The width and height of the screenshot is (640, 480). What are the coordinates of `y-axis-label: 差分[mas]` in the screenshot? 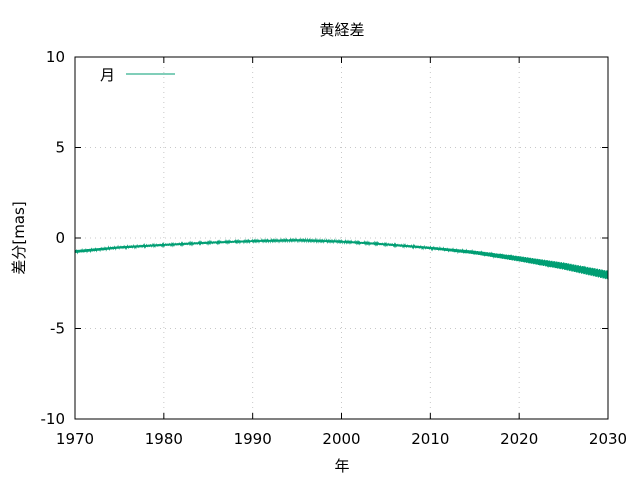 It's located at (19, 237).